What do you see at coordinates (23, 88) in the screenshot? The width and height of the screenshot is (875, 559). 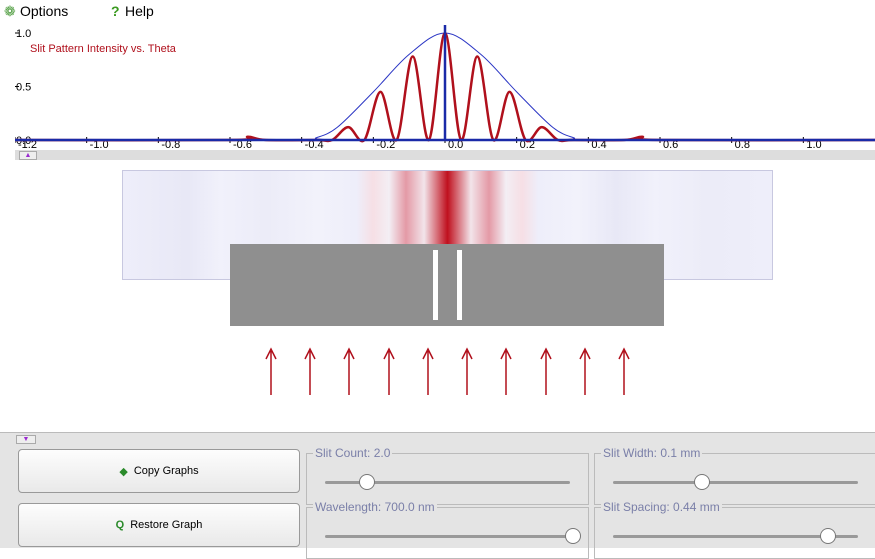 I see `y-tick-label: 0.5` at bounding box center [23, 88].